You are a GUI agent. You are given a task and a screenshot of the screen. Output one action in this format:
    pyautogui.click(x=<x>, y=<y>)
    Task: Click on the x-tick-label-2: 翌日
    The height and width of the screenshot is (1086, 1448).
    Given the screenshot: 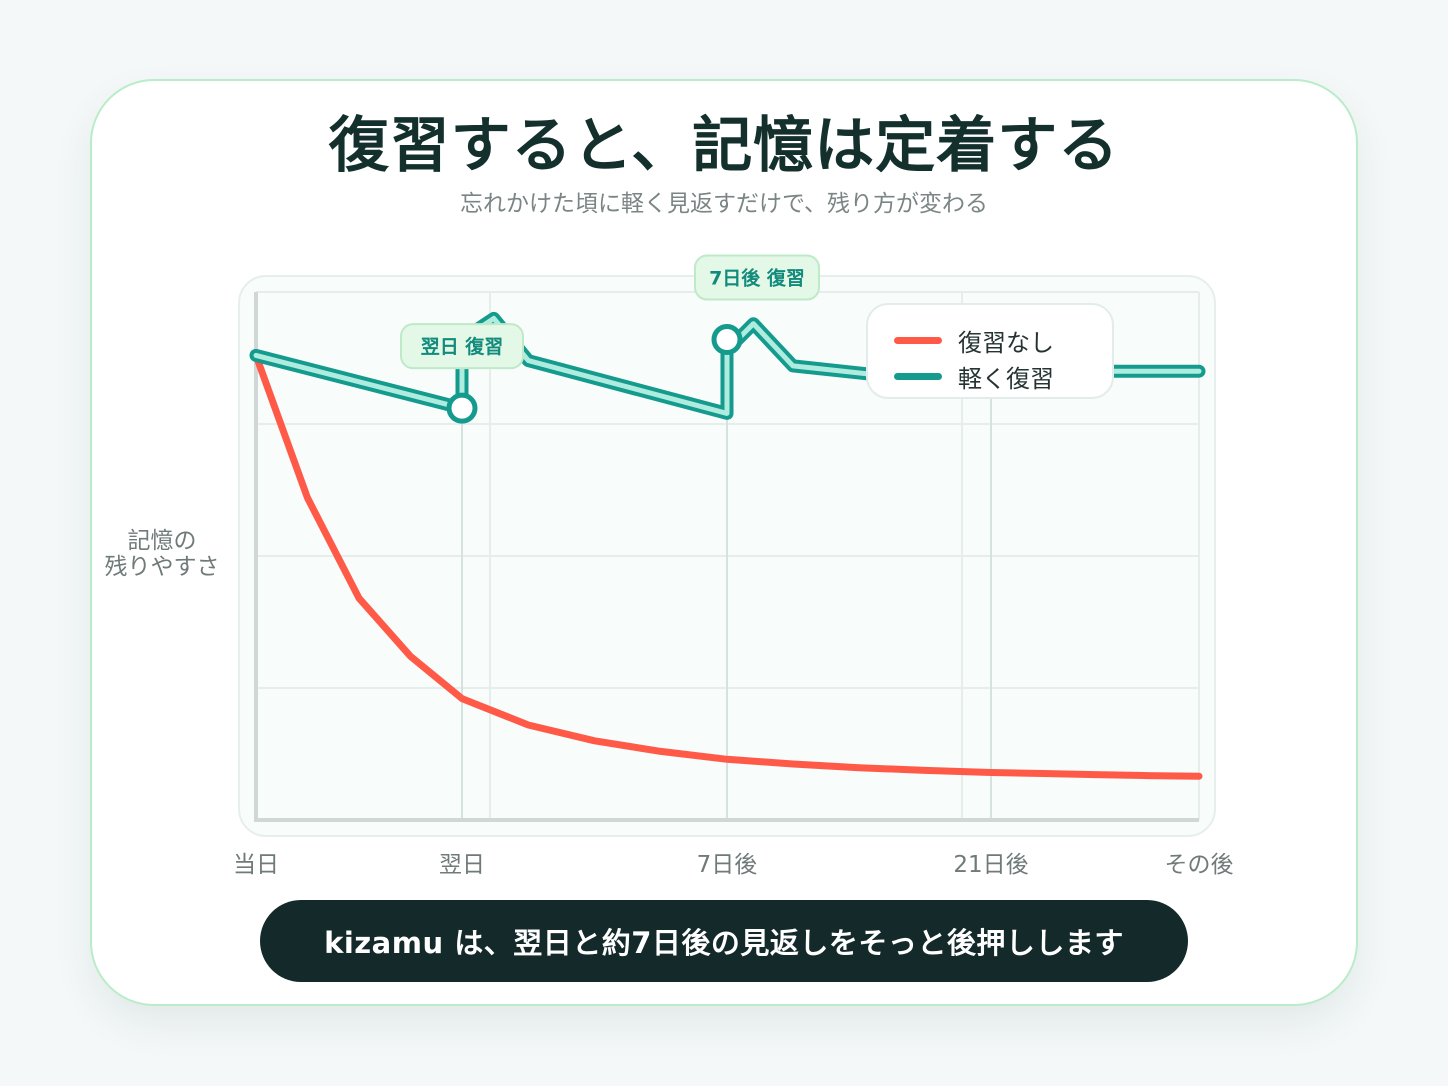 What is the action you would take?
    pyautogui.click(x=462, y=865)
    